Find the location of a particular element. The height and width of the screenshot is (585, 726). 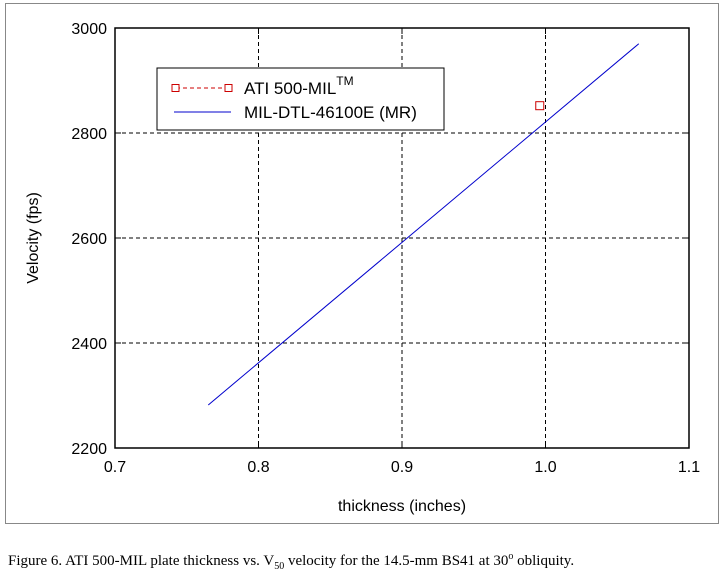

x-tick-label: 1.0 is located at coordinates (545, 467).